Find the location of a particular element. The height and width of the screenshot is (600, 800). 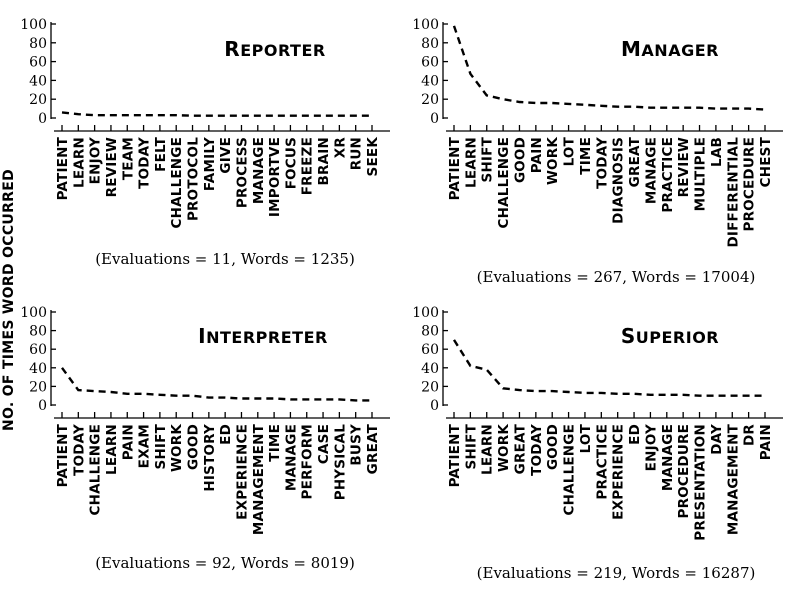

panel-title: SUPERIOR is located at coordinates (670, 336).